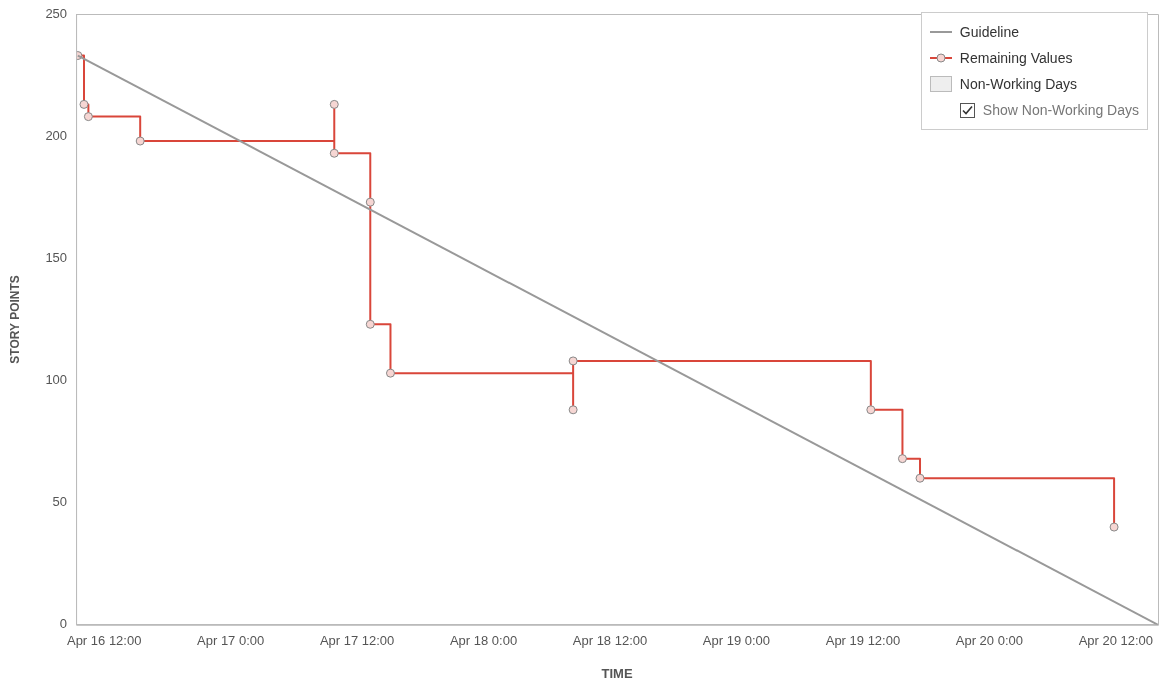 The image size is (1164, 686). Describe the element at coordinates (357, 641) in the screenshot. I see `x-tick-label: Apr 17 12:00` at that location.